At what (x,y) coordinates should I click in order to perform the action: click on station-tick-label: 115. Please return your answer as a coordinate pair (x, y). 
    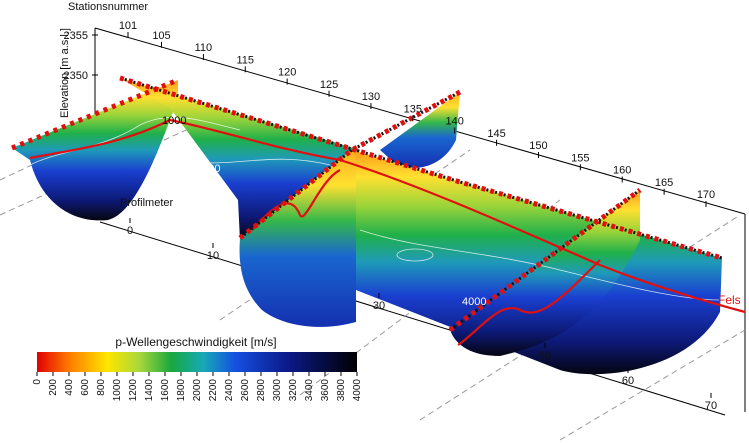
    Looking at the image, I should click on (246, 60).